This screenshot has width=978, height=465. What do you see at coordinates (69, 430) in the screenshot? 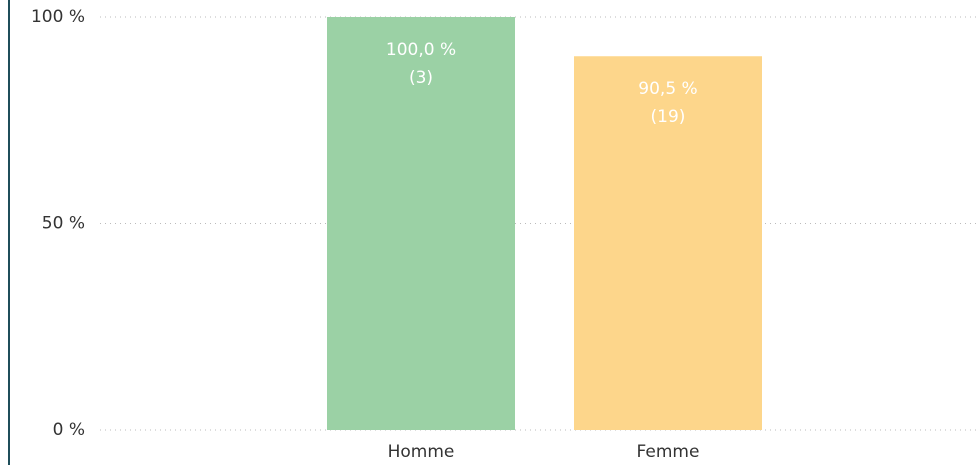
I see `y-tick-label: 0 %` at bounding box center [69, 430].